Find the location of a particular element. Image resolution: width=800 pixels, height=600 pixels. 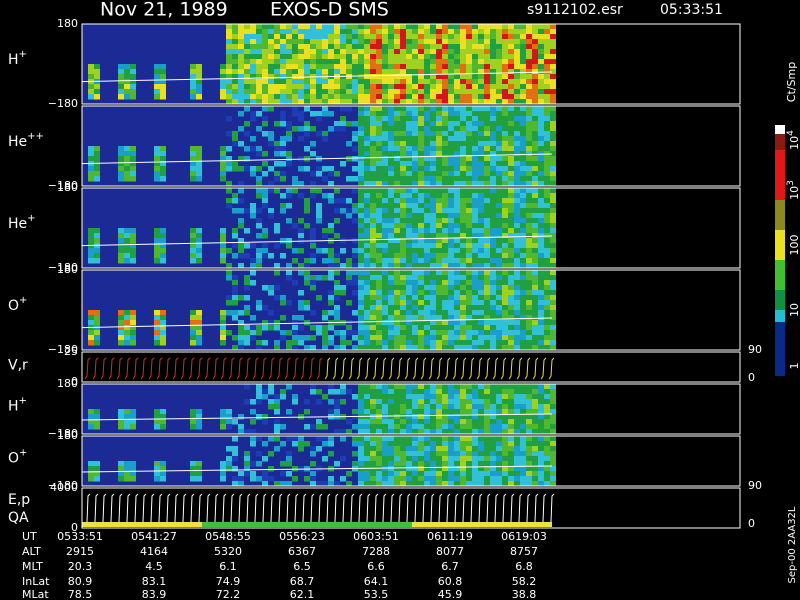

row-value: 4.5 is located at coordinates (154, 566).